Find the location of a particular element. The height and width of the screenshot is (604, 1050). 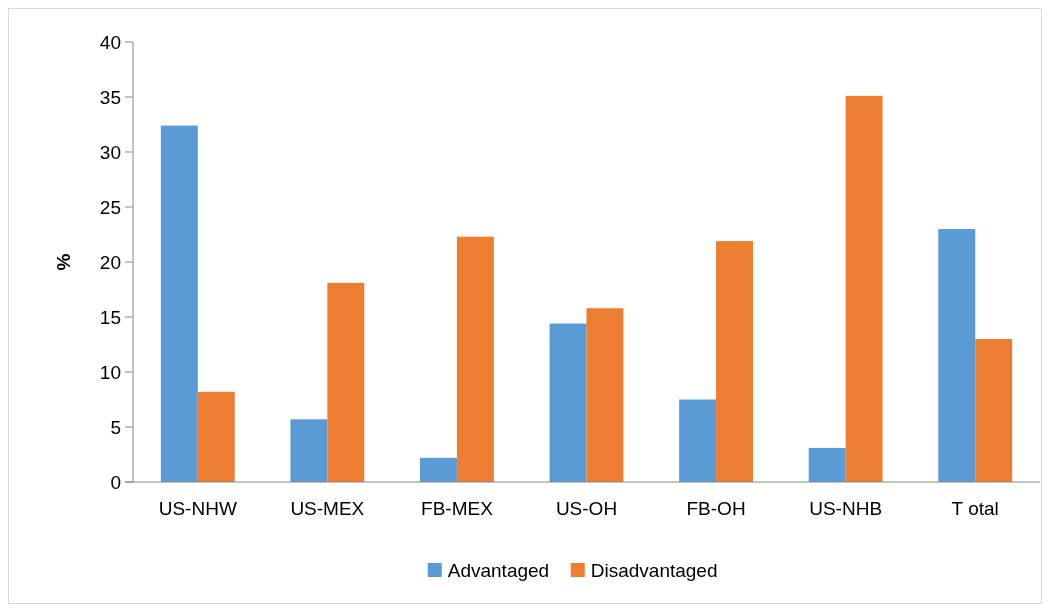

y-tick-label: 20 is located at coordinates (110, 262).